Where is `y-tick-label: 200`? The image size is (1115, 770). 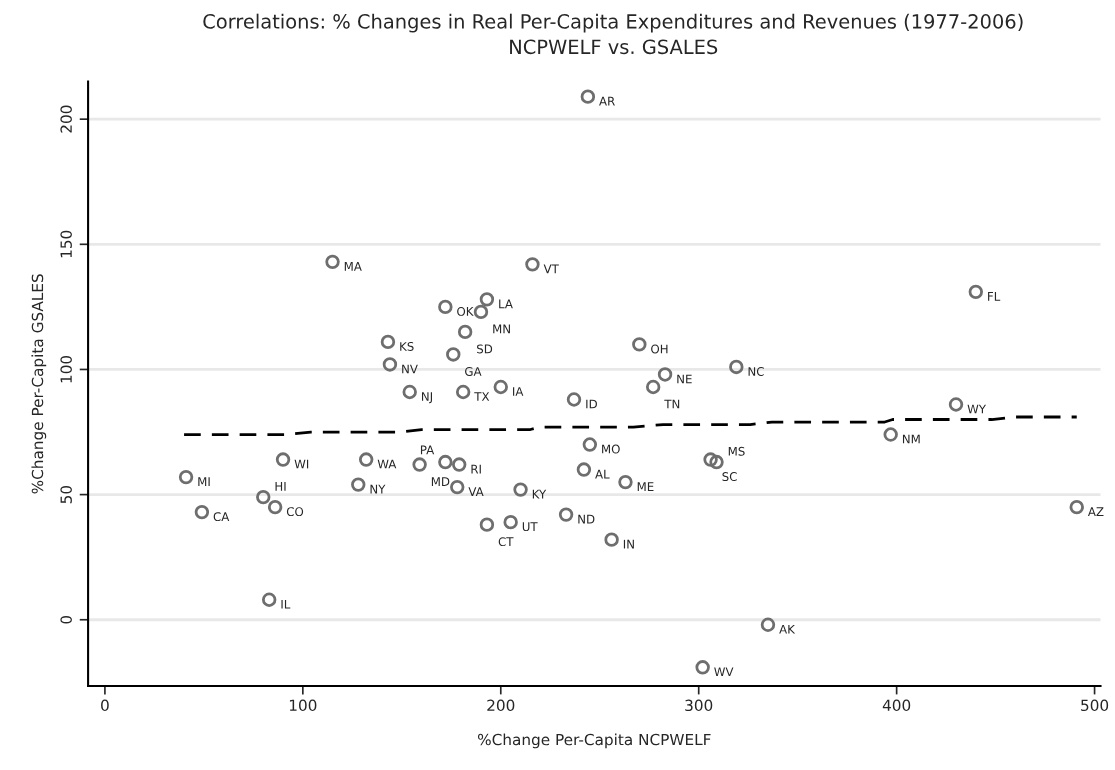 y-tick-label: 200 is located at coordinates (66, 119).